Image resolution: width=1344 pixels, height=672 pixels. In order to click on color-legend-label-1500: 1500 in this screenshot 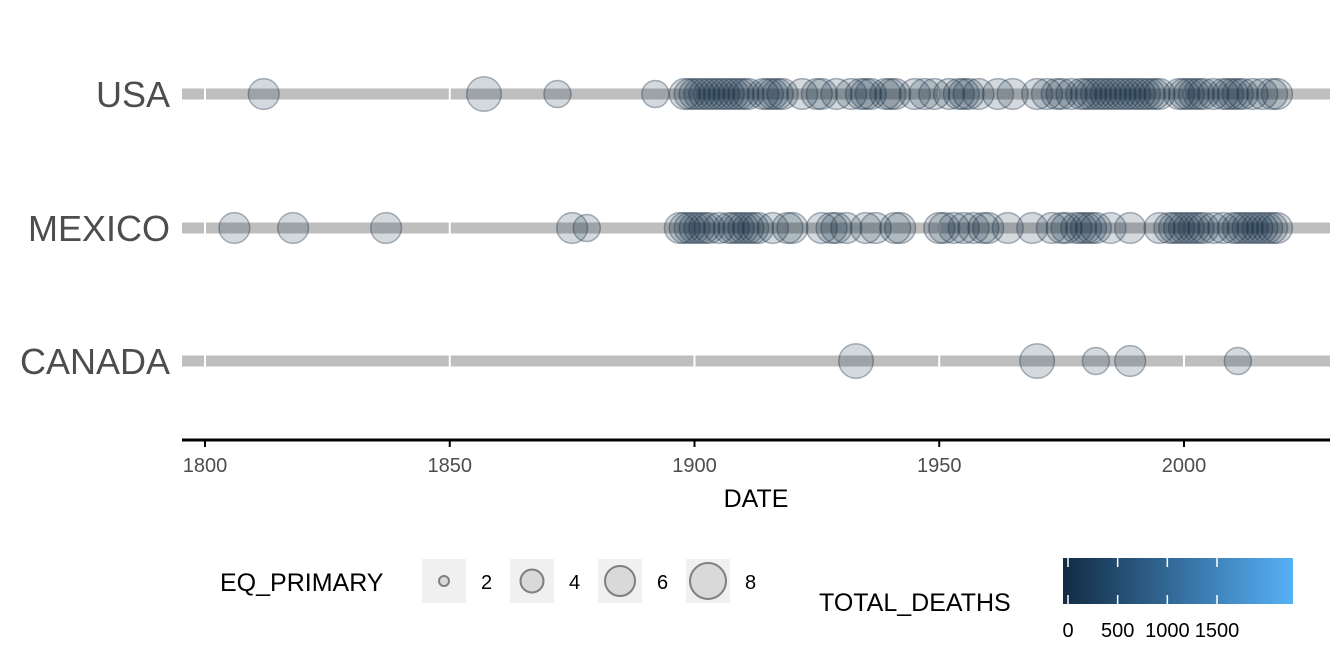, I will do `click(1217, 631)`.